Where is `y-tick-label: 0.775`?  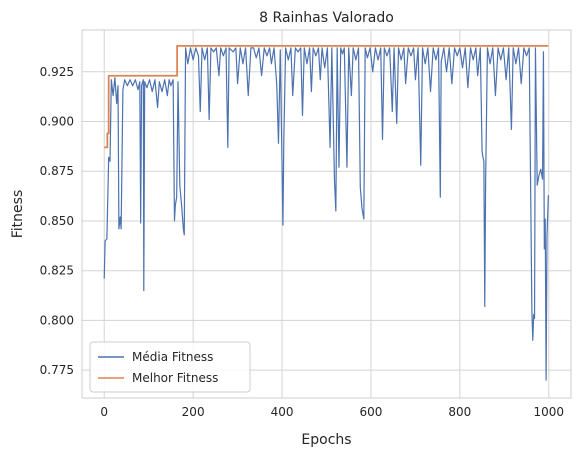 y-tick-label: 0.775 is located at coordinates (57, 370).